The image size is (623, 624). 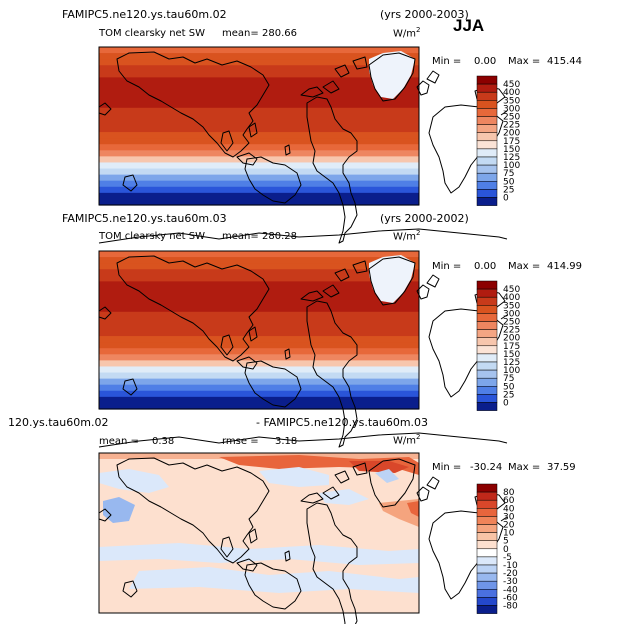 What do you see at coordinates (510, 590) in the screenshot?
I see `colorbar-label: -40` at bounding box center [510, 590].